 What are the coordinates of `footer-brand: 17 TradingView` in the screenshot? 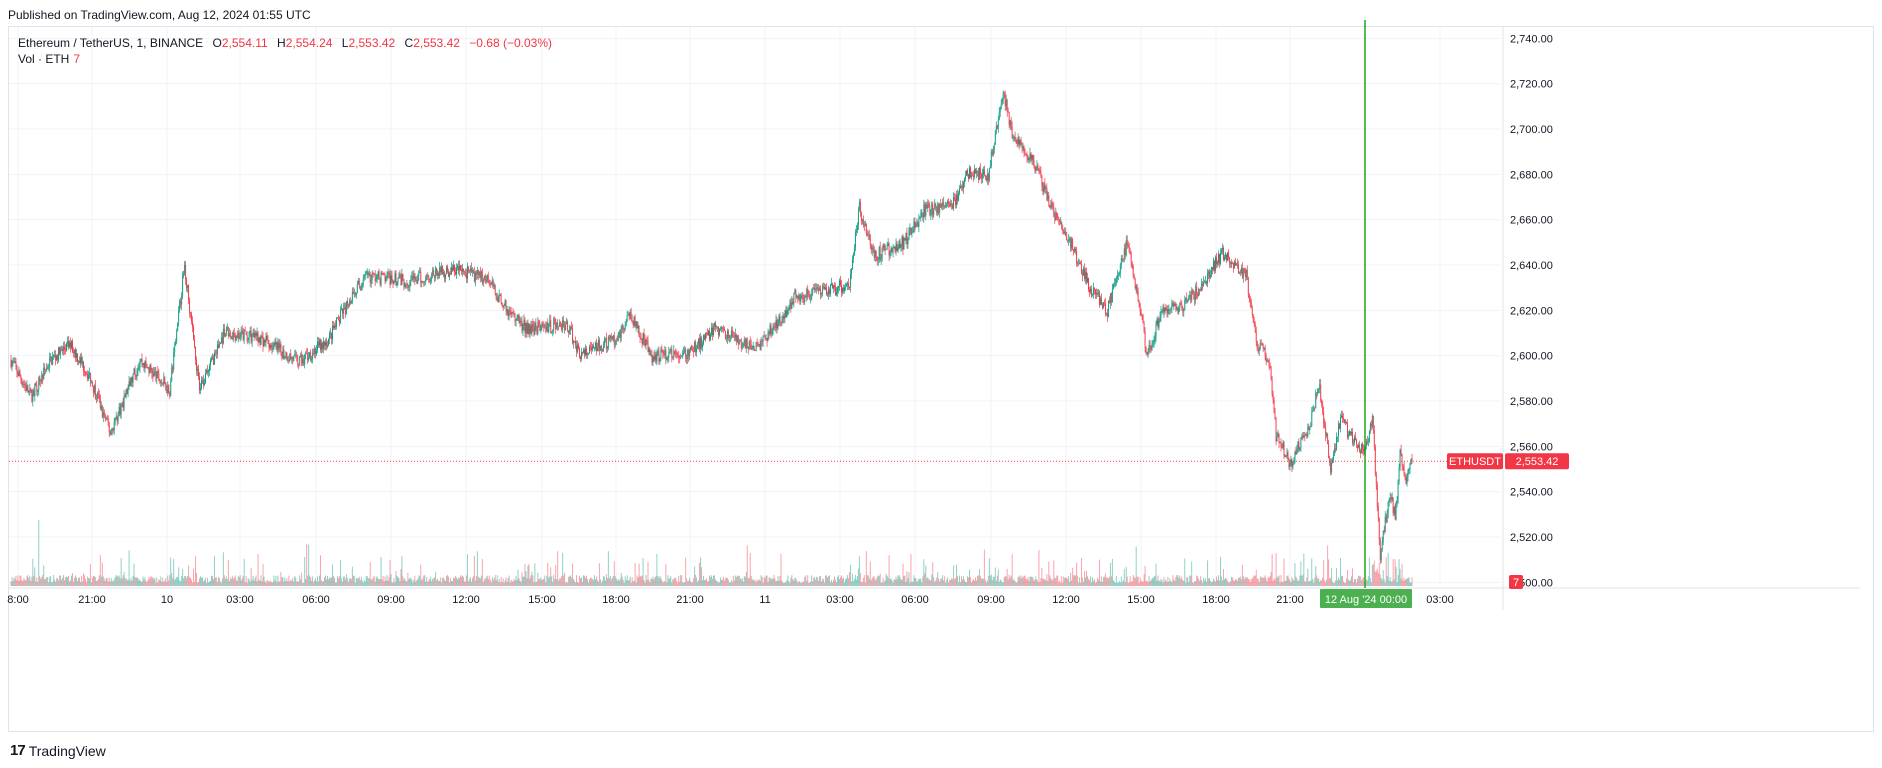 It's located at (58, 750).